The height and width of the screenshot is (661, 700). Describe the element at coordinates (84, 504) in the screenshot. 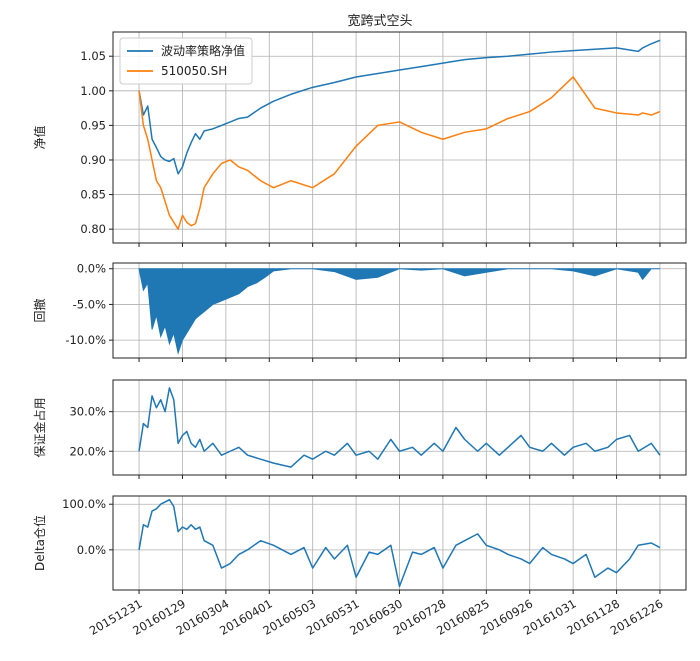

I see `y-tick-label: 100.0%` at that location.